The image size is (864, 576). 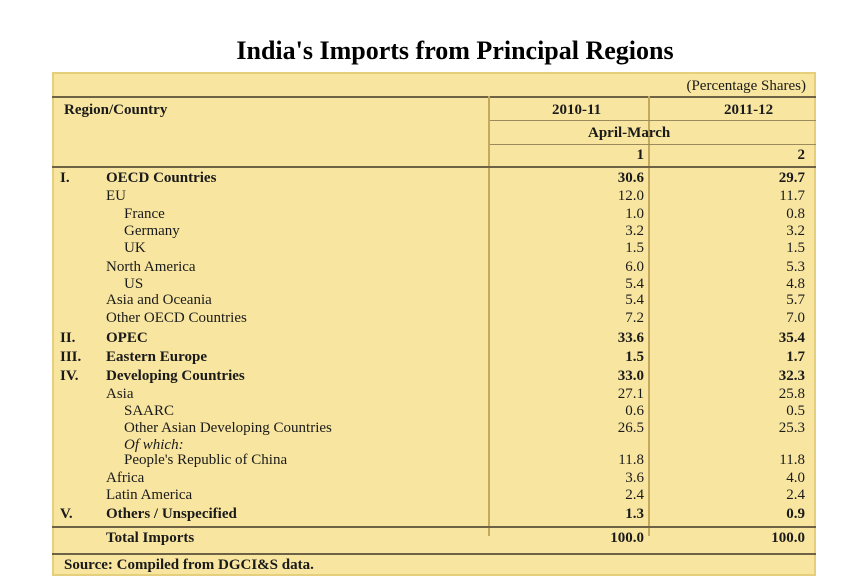 What do you see at coordinates (125, 478) in the screenshot?
I see `row-label: Africa` at bounding box center [125, 478].